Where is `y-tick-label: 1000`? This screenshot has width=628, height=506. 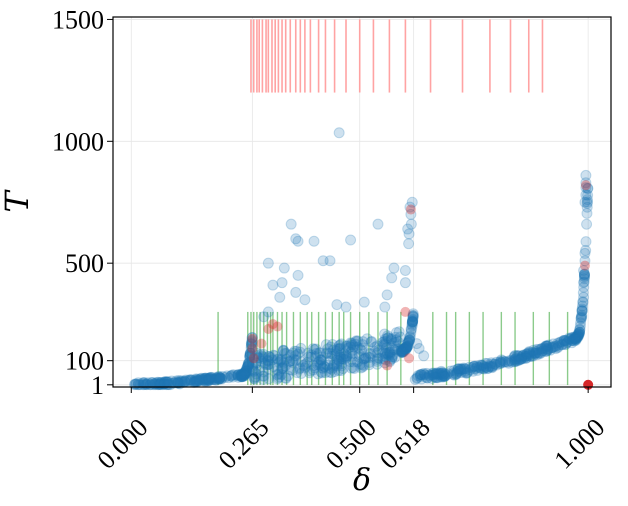
y-tick-label: 1000 is located at coordinates (78, 141).